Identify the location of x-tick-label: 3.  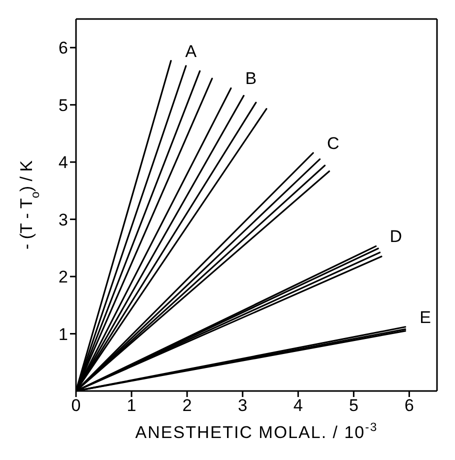
(243, 406).